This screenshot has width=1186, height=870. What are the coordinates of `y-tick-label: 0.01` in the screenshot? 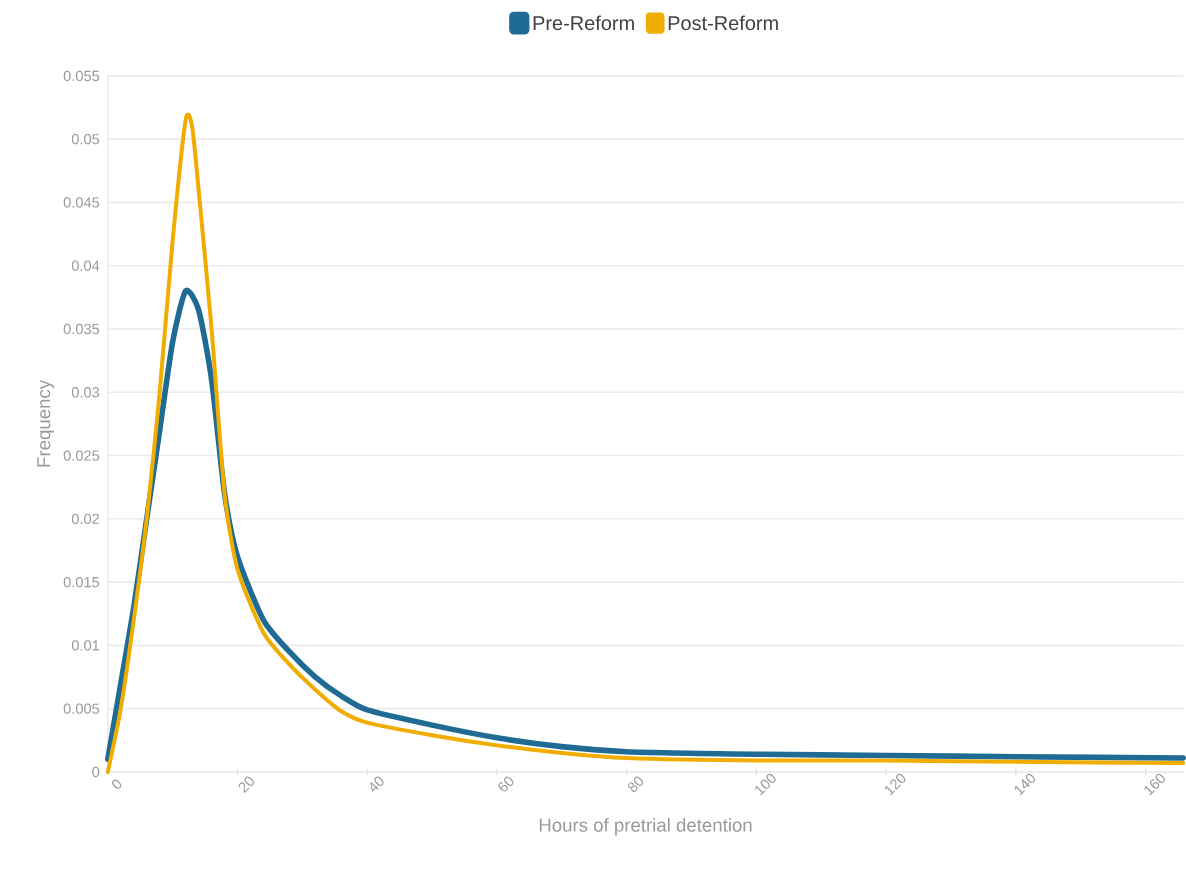 It's located at (85, 645).